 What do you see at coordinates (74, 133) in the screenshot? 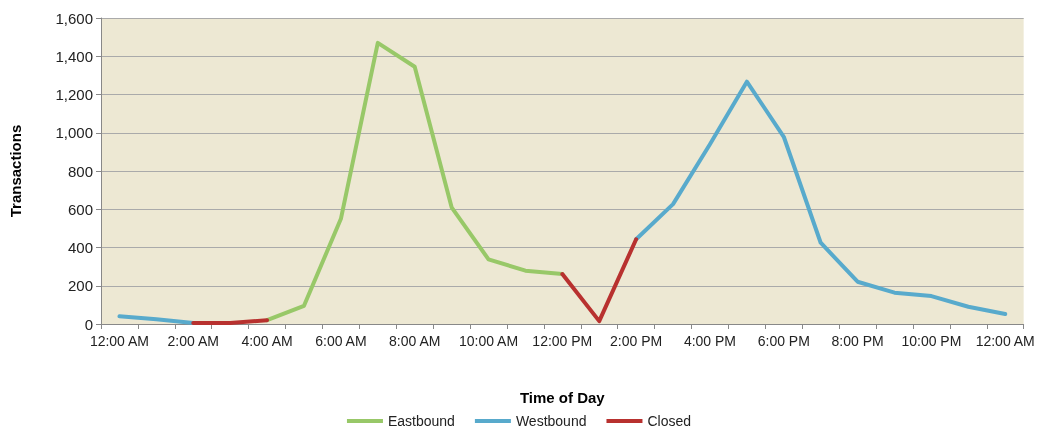
I see `y-tick-label: 1,000` at bounding box center [74, 133].